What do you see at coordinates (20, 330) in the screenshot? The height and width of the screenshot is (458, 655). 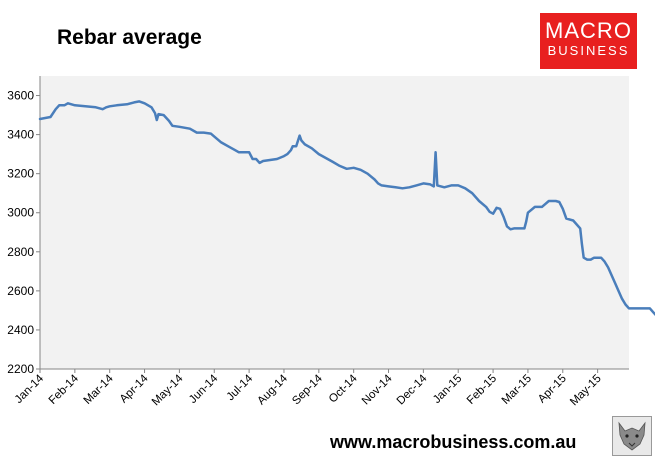 I see `y-tick-label: 2400` at bounding box center [20, 330].